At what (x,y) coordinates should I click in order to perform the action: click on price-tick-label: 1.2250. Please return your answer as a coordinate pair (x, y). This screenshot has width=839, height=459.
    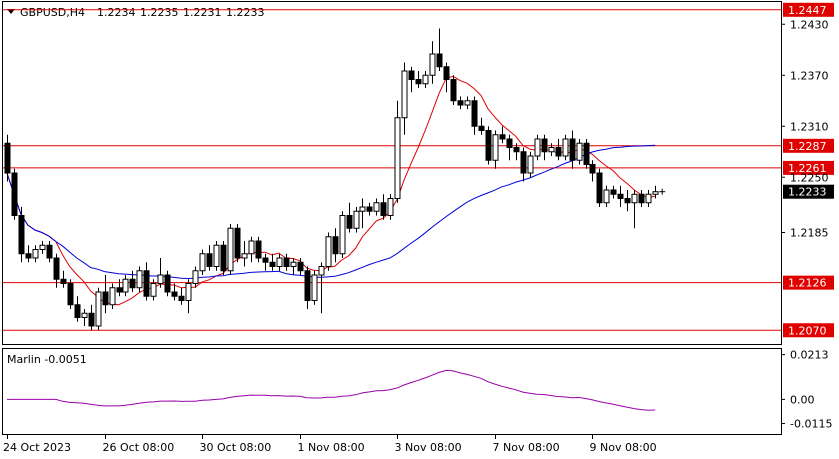
    Looking at the image, I should click on (809, 177).